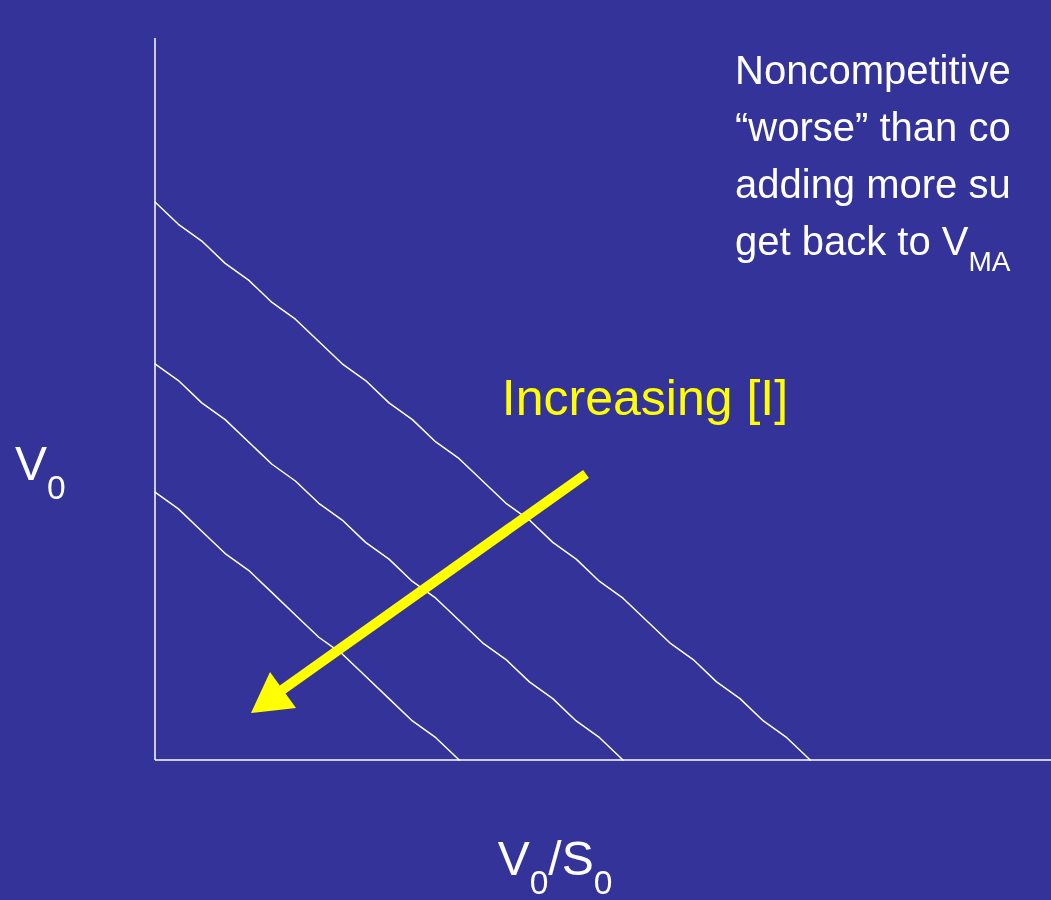 Image resolution: width=1051 pixels, height=900 pixels. I want to click on text: “worse” than co, so click(873, 127).